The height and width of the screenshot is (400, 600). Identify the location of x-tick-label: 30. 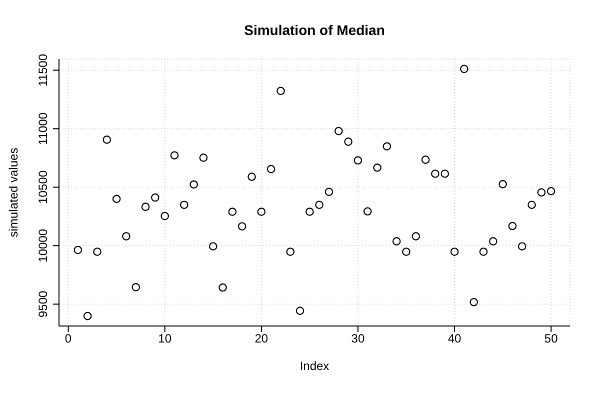
(358, 339).